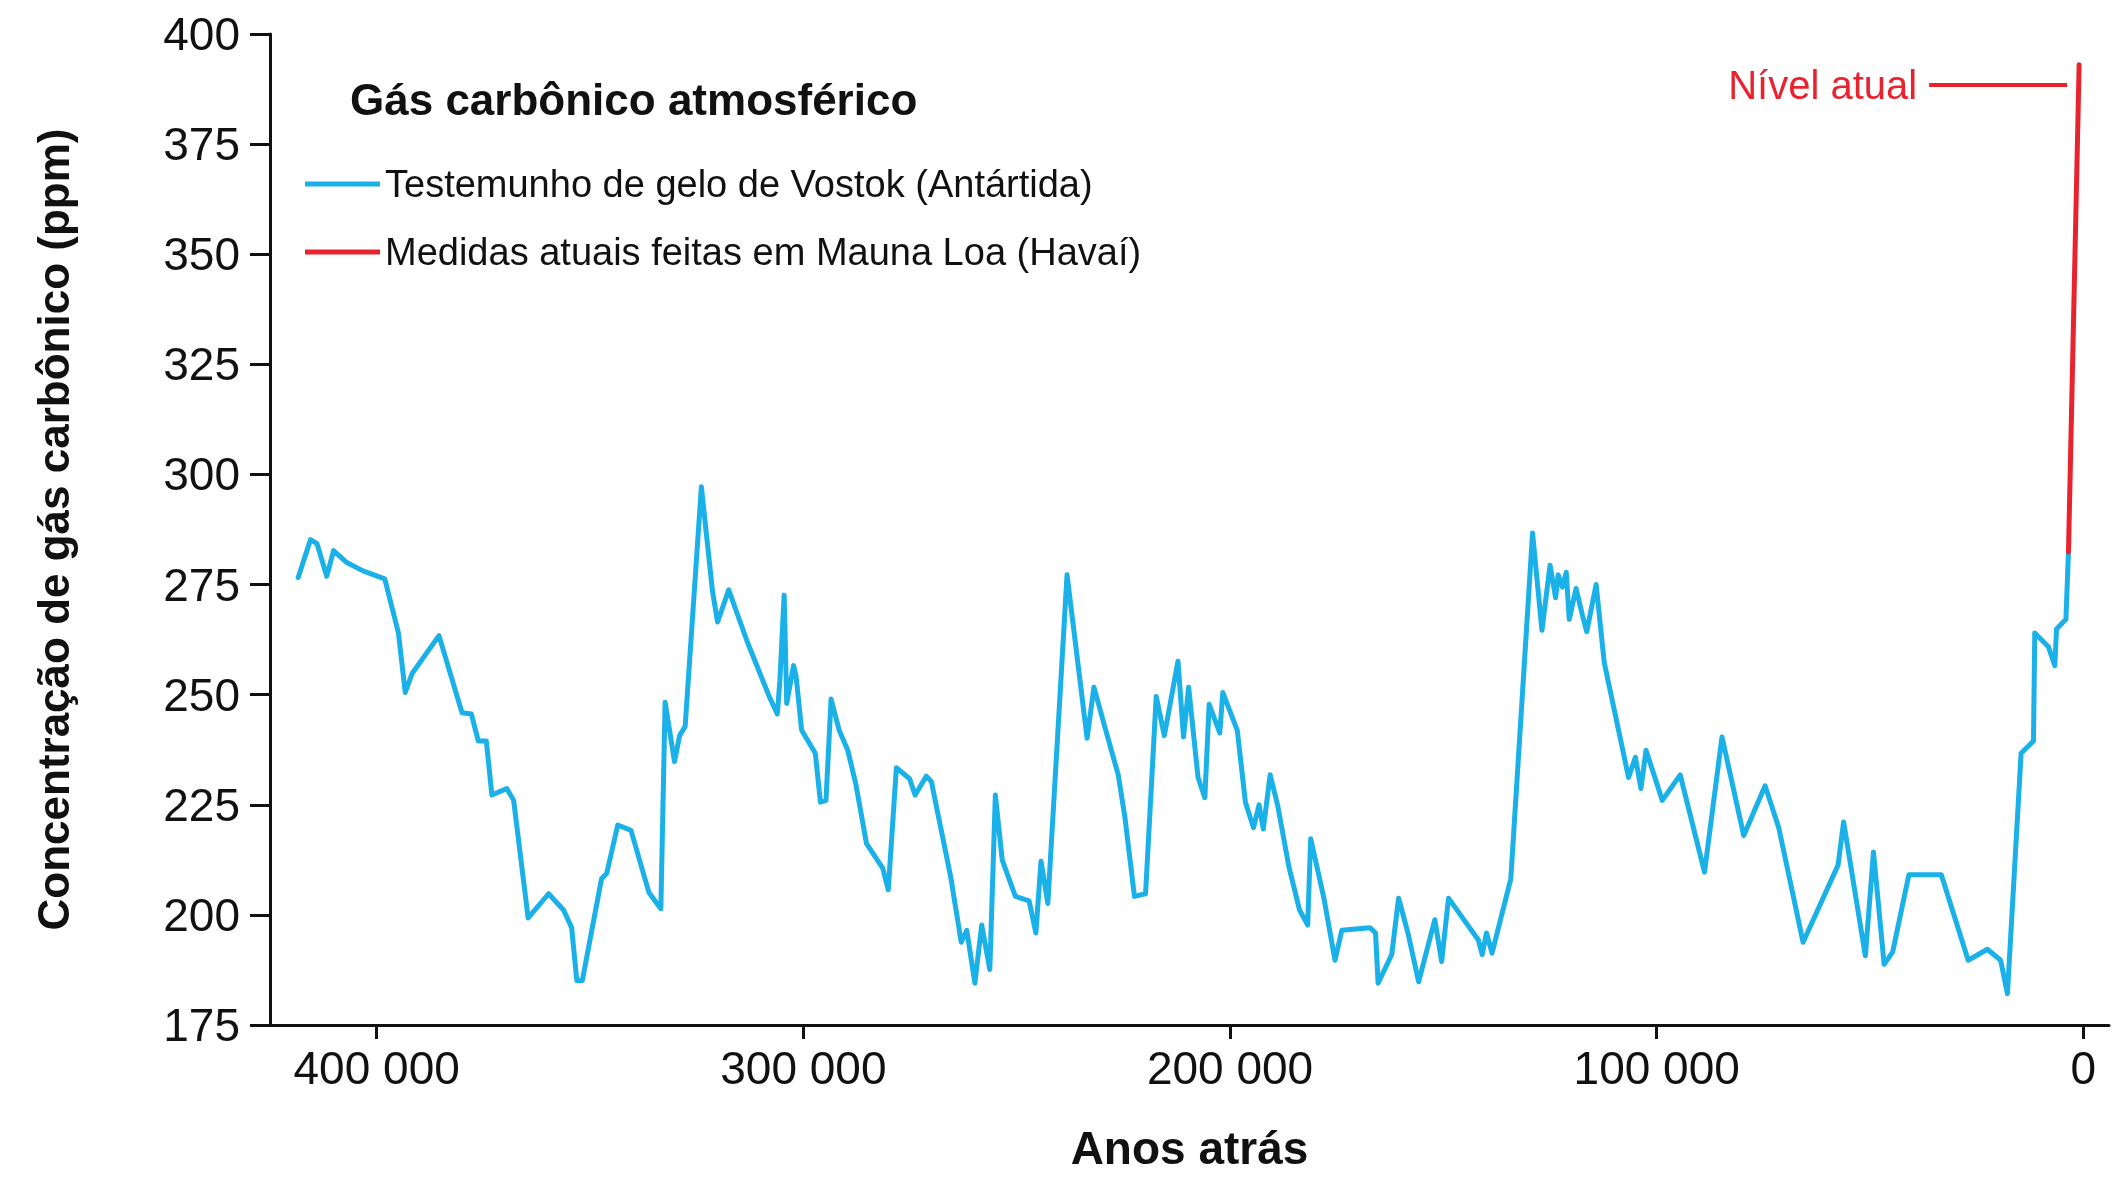  I want to click on legend-label: Testemunho de gelo de Vostok (Antártida), so click(739, 184).